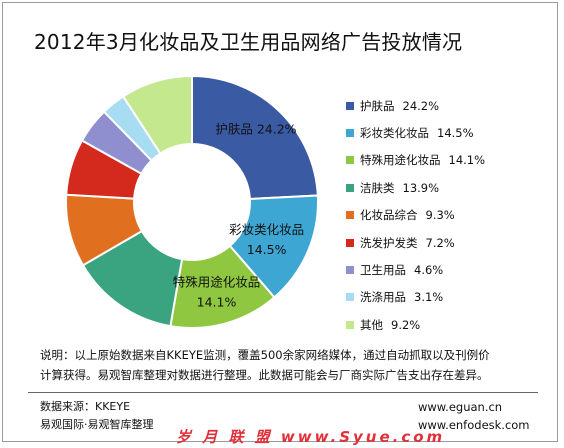  Describe the element at coordinates (460, 407) in the screenshot. I see `url-eguan: www.eguan.cn` at that location.